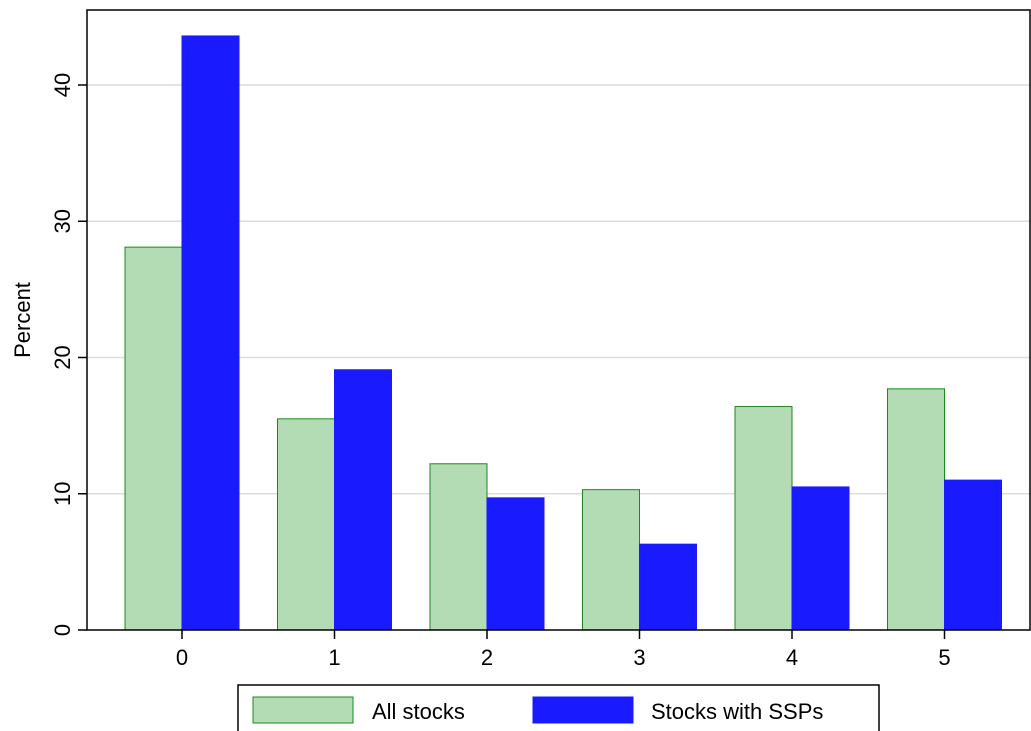 Image resolution: width=1031 pixels, height=731 pixels. Describe the element at coordinates (737, 711) in the screenshot. I see `legend-label-stocks-with-ssps: Stocks with SSPs` at that location.